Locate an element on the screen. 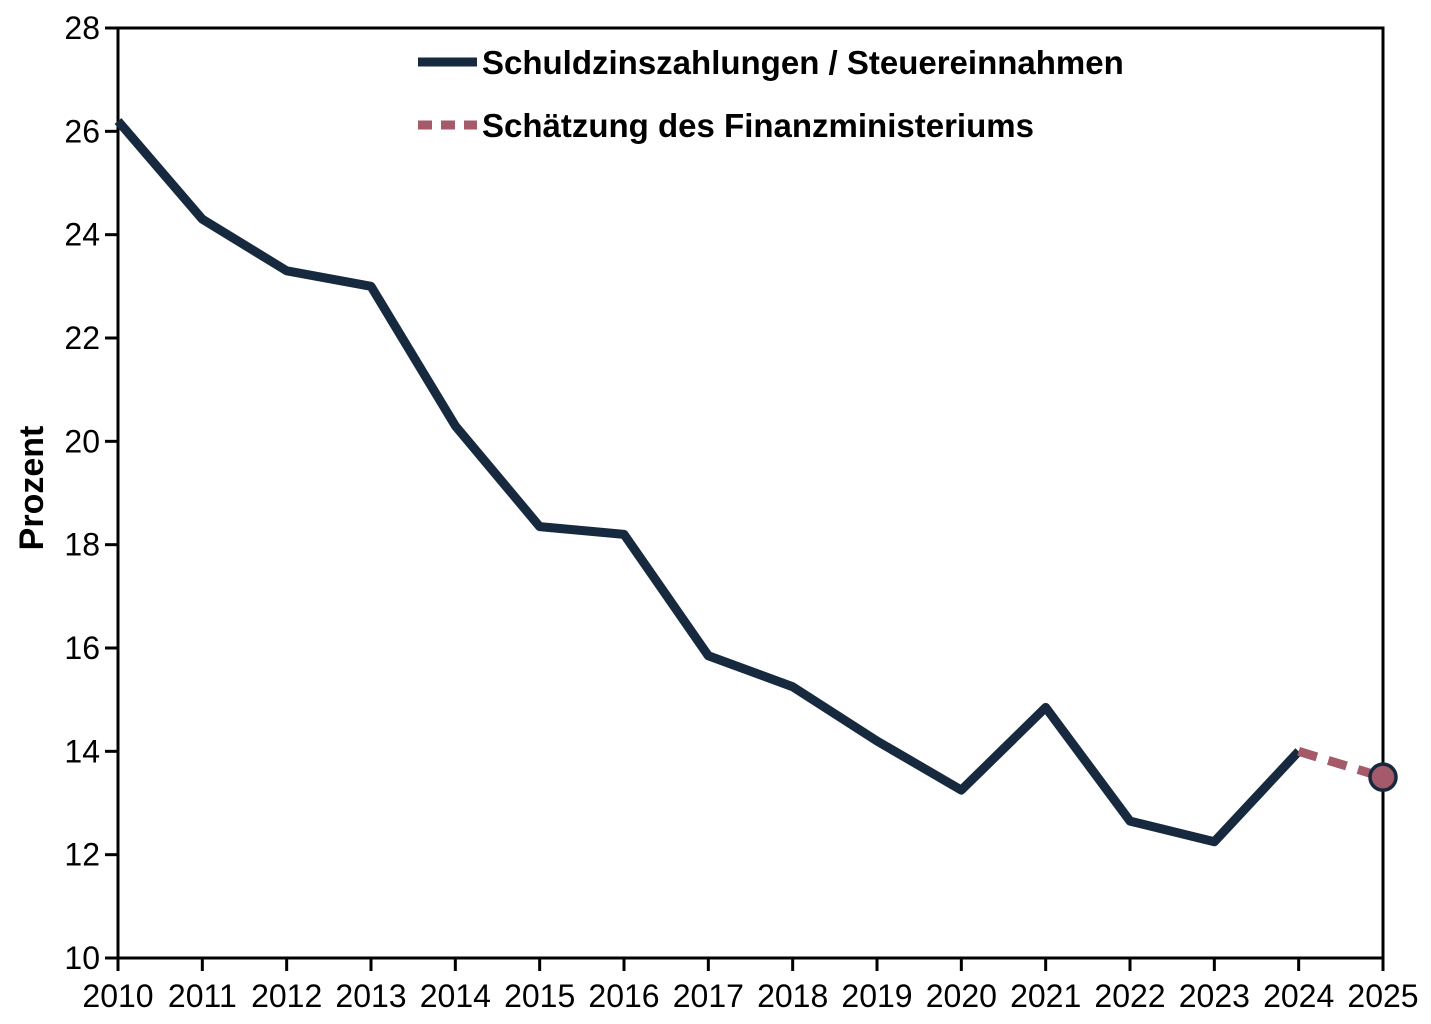  y-tick-label: 24 is located at coordinates (82, 235).